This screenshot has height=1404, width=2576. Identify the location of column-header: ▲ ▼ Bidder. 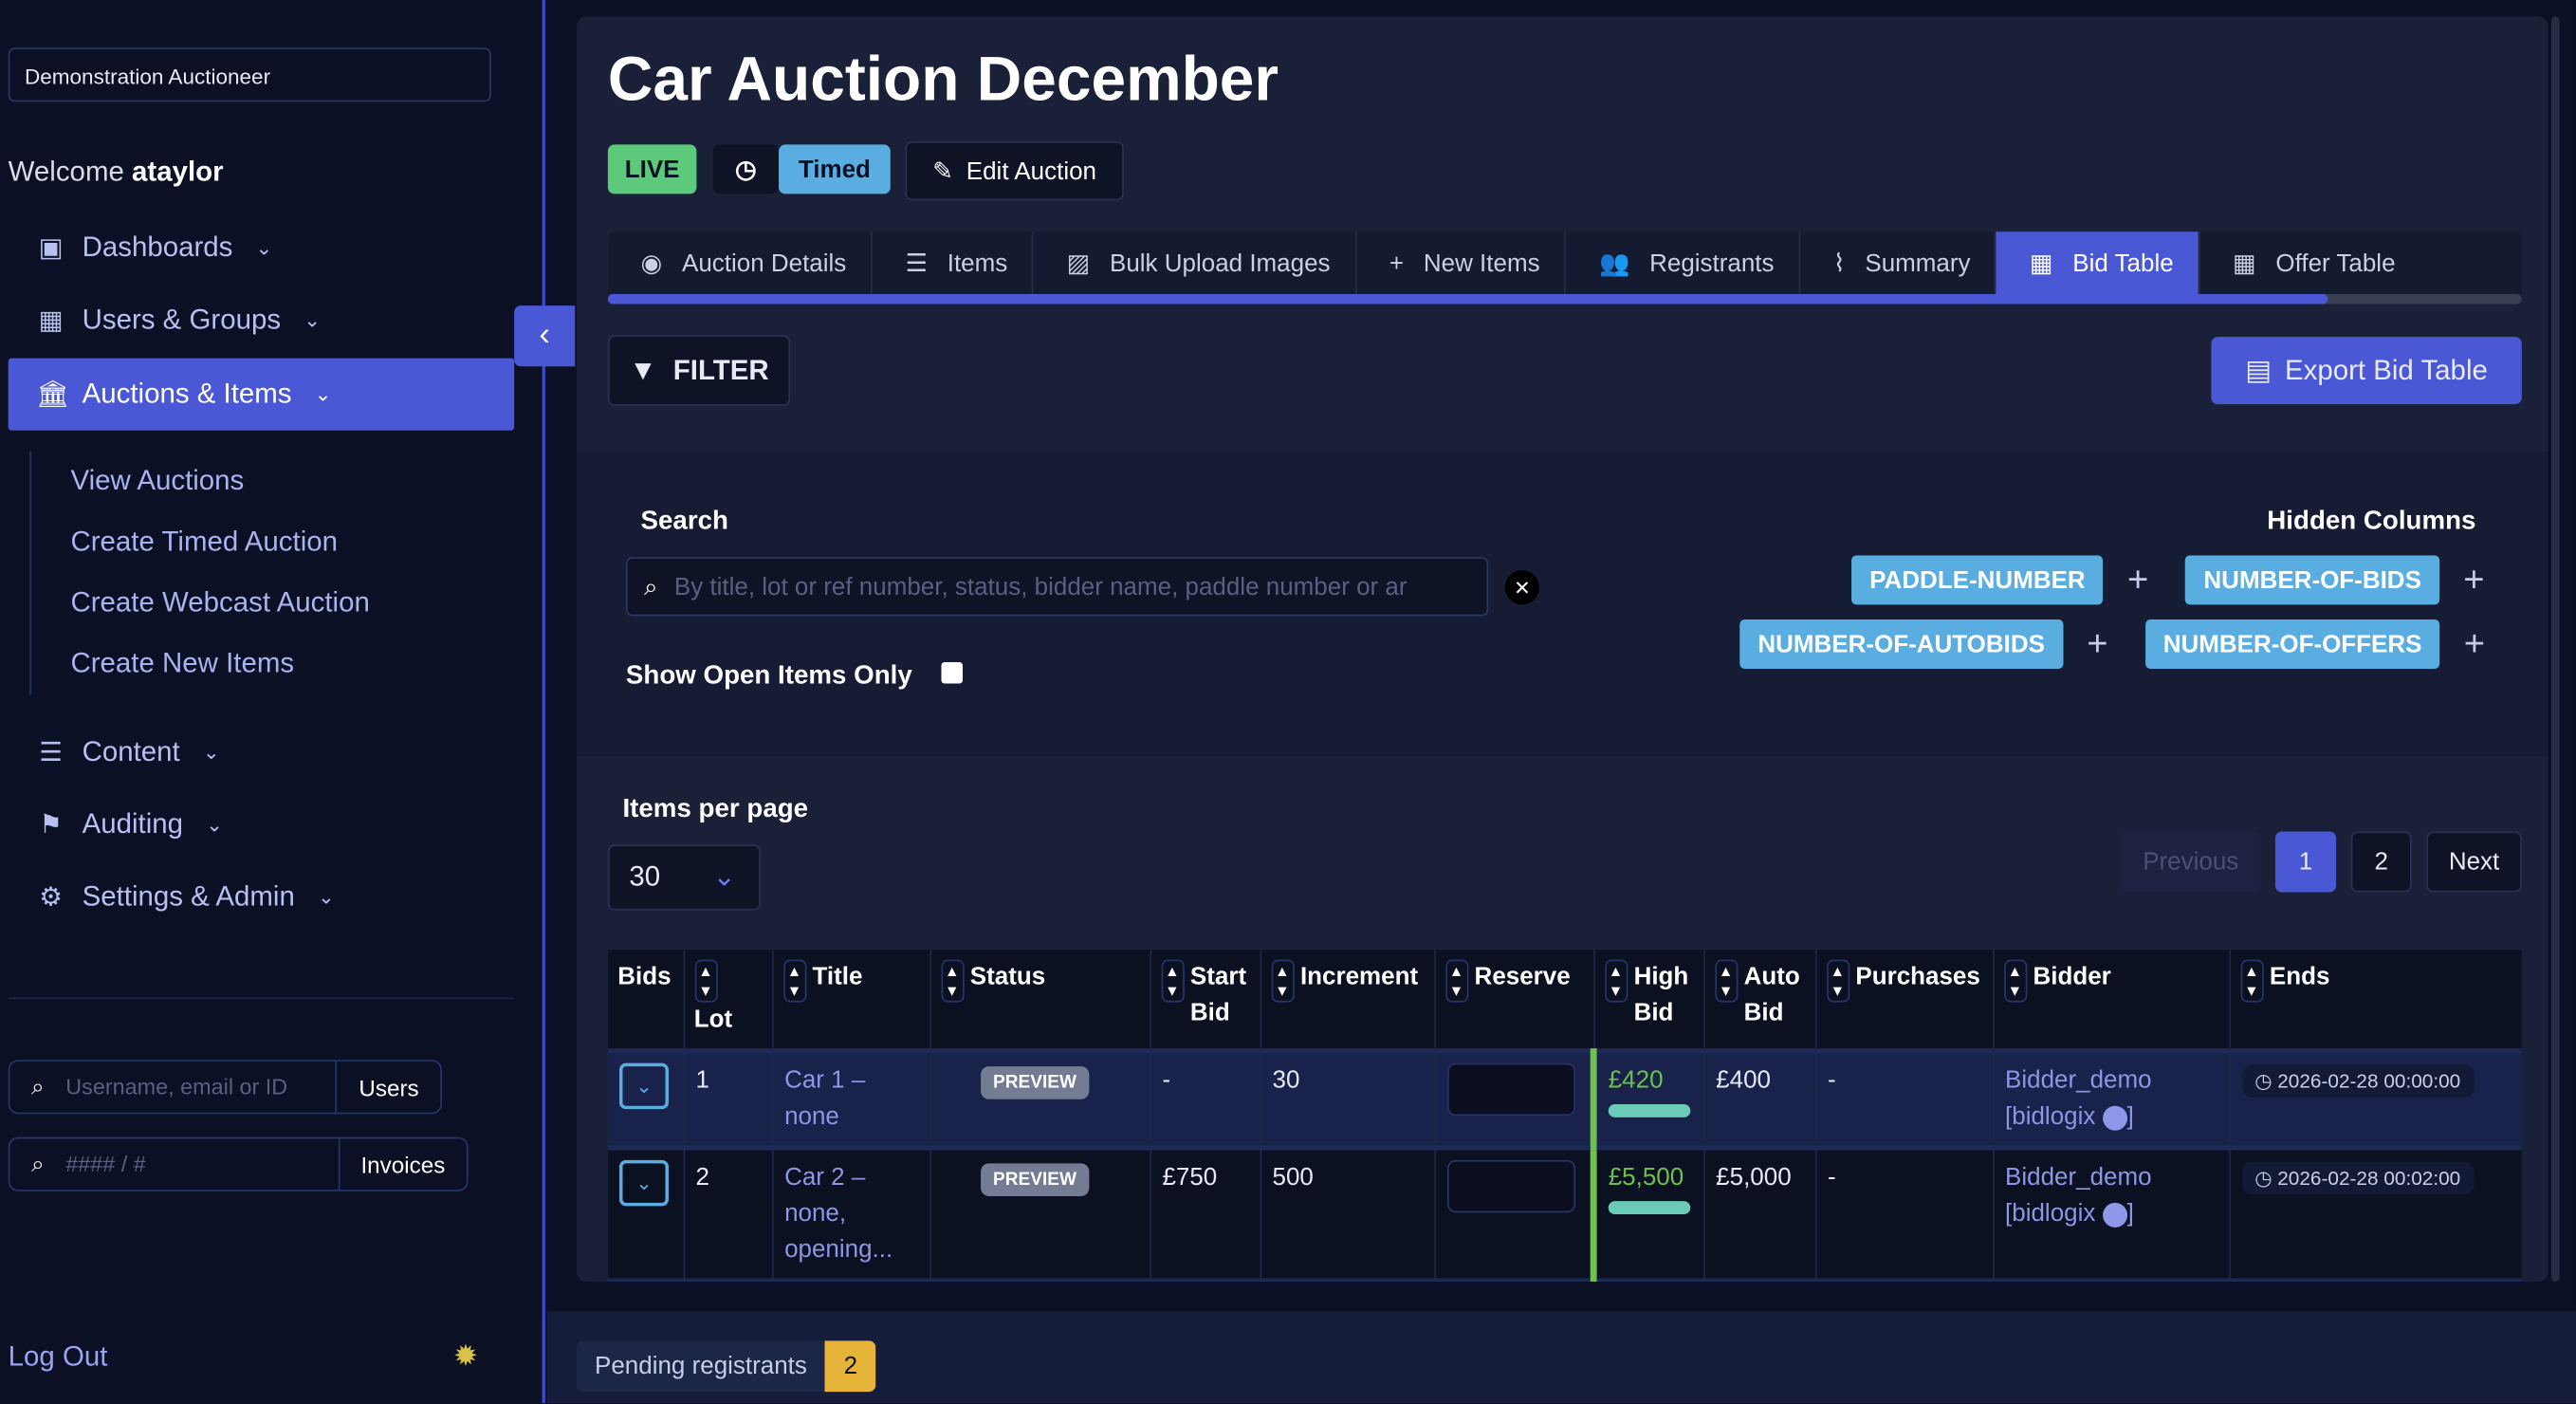
(2112, 1001).